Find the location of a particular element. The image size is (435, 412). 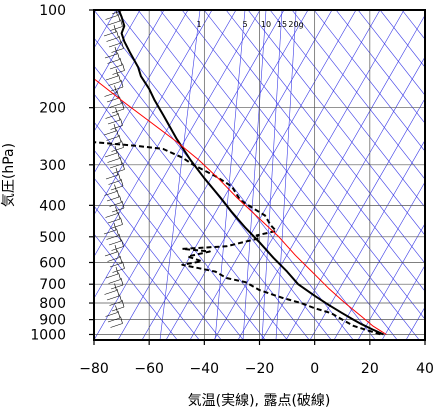

y-tick-label: 400 is located at coordinates (52, 206).